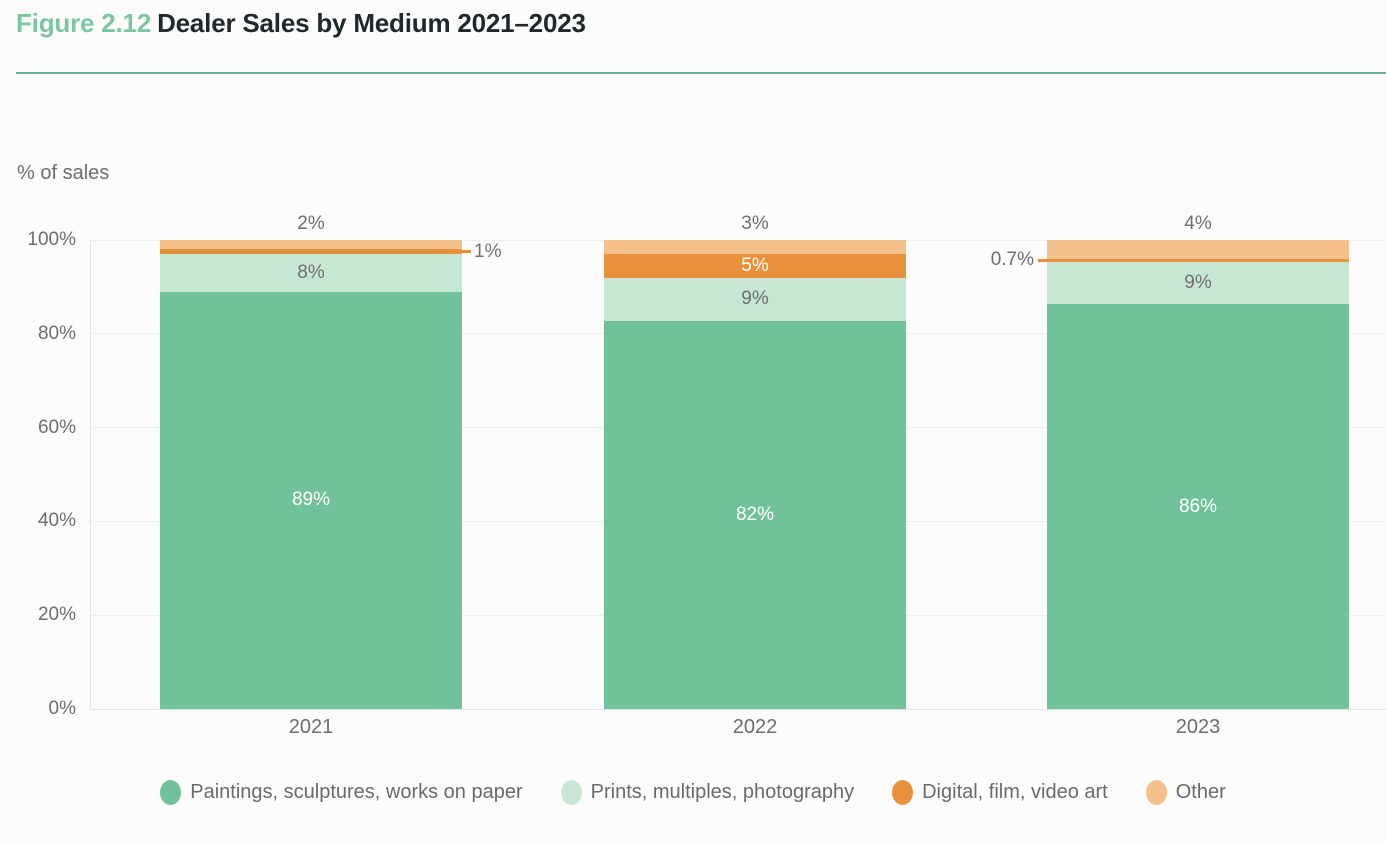 This screenshot has height=844, width=1386. What do you see at coordinates (738, 709) in the screenshot?
I see `gridline` at bounding box center [738, 709].